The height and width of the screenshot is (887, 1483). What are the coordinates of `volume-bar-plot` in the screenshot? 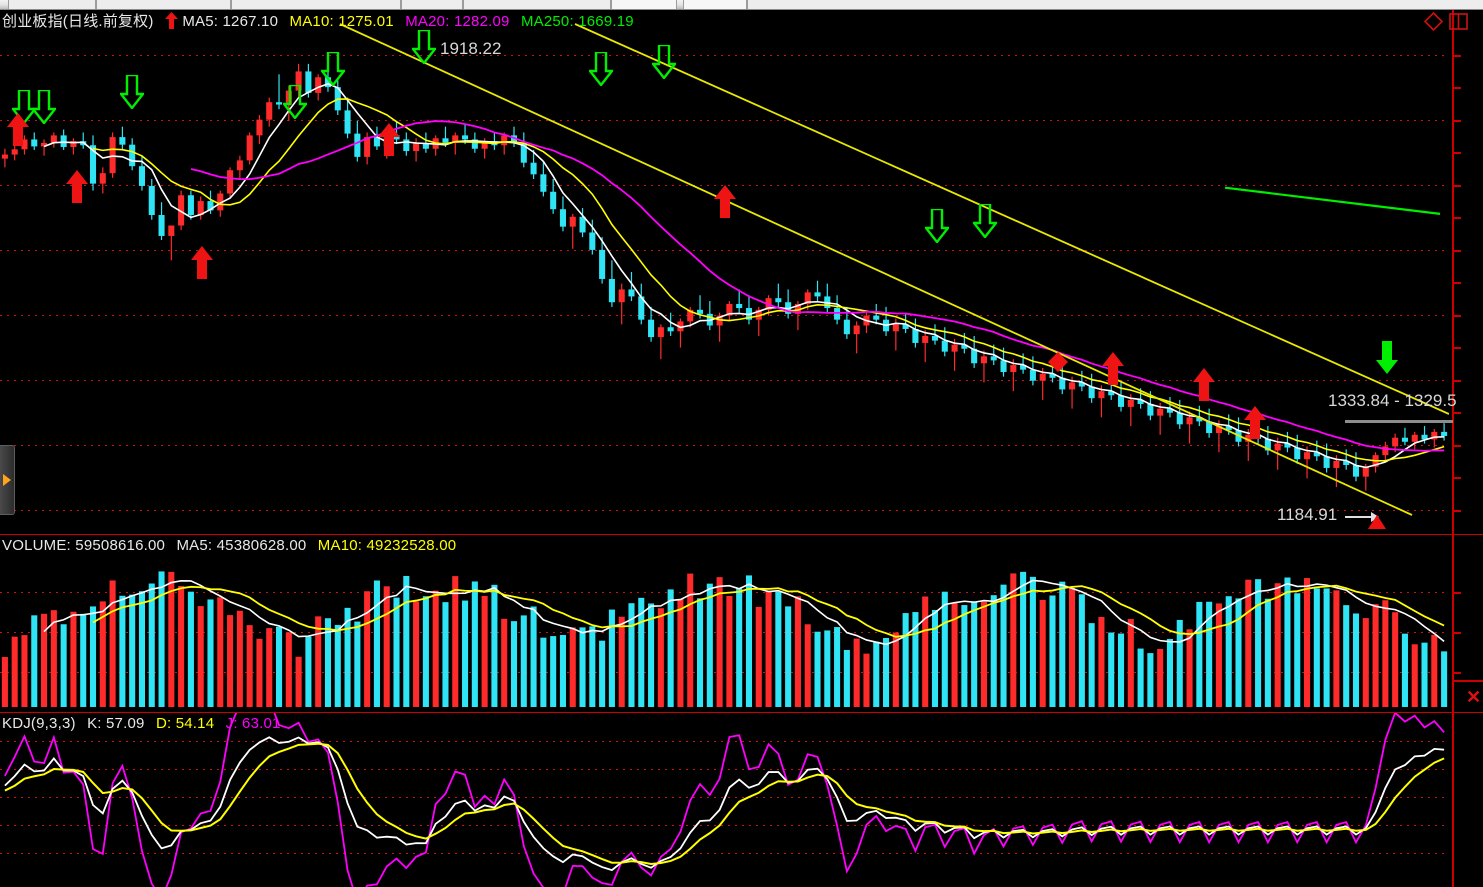 It's located at (724, 639).